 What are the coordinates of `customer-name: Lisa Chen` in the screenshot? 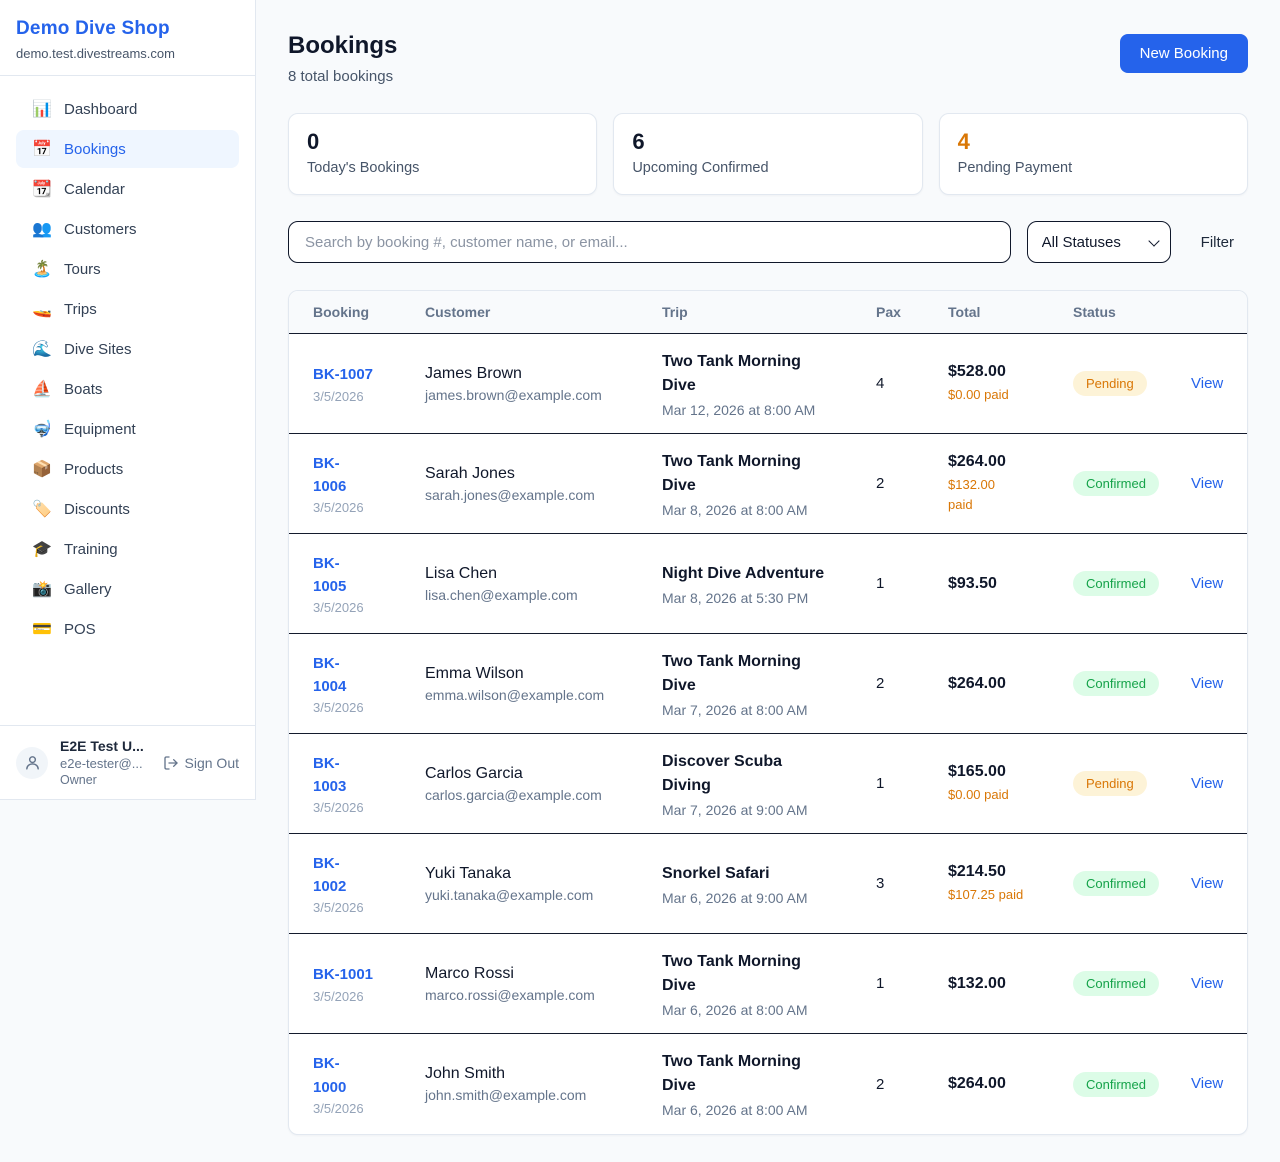 It's located at (461, 573).